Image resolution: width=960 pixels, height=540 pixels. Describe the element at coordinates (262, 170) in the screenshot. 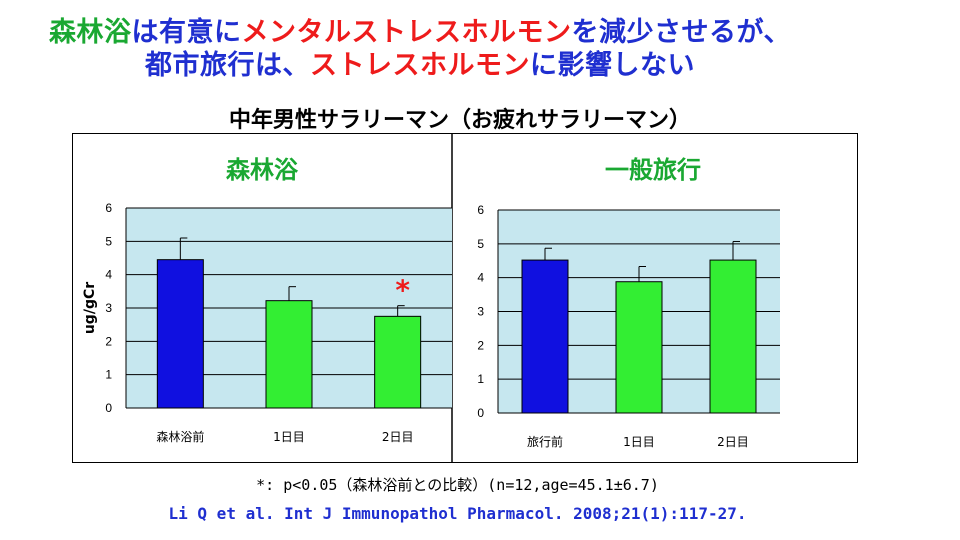

I see `panel-title: 森林浴` at that location.